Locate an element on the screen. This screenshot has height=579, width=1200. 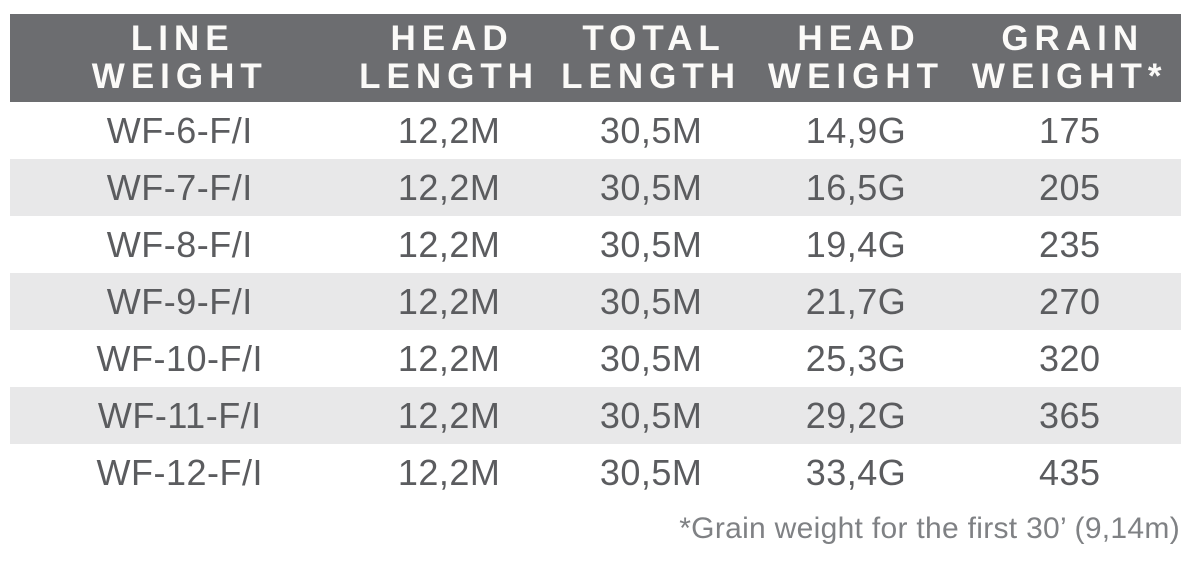
header-line: GRAIN is located at coordinates (1073, 38).